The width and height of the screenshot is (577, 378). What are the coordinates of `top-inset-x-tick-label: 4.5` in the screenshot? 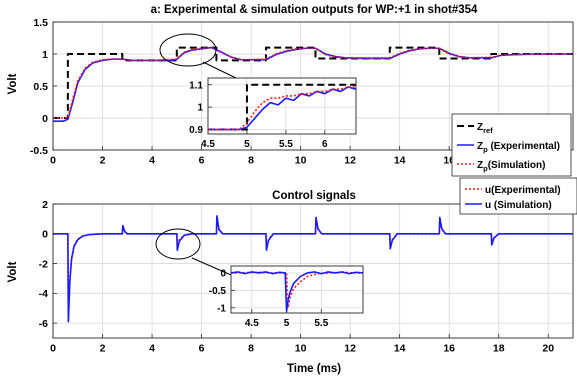 It's located at (208, 144).